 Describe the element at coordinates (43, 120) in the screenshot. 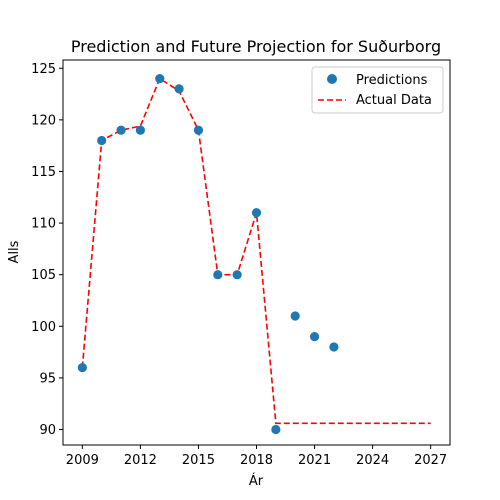

I see `y-tick-label: 120` at that location.